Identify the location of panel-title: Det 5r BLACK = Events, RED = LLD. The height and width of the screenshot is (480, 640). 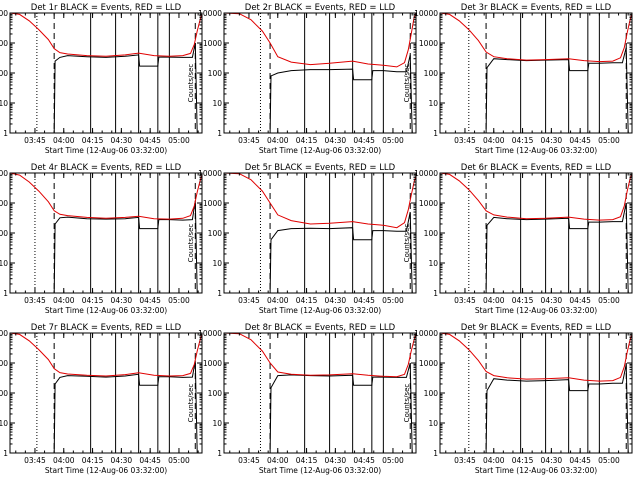
(320, 168).